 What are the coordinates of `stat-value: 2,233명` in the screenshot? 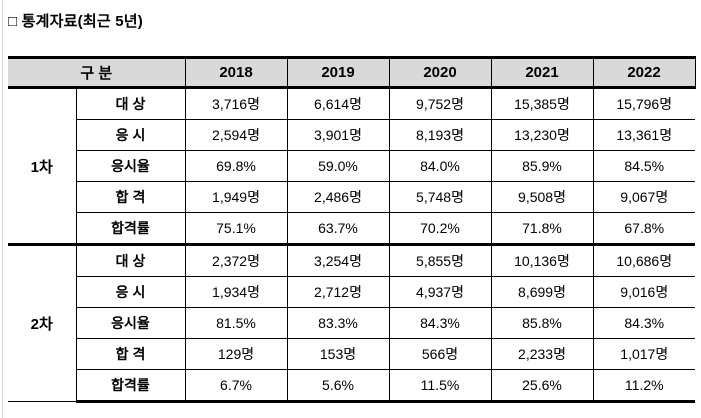 It's located at (542, 354).